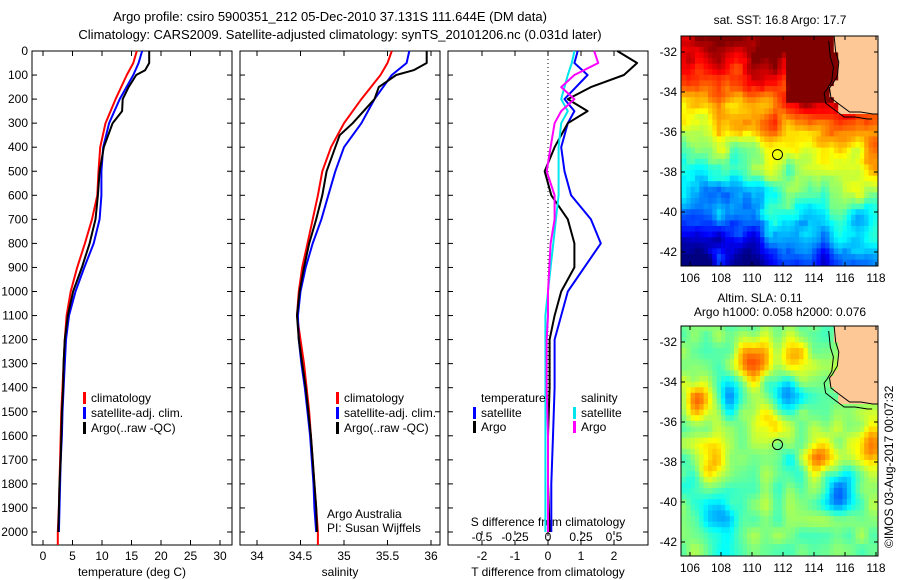 The width and height of the screenshot is (900, 580). I want to click on x-tick-label: 116, so click(844, 568).